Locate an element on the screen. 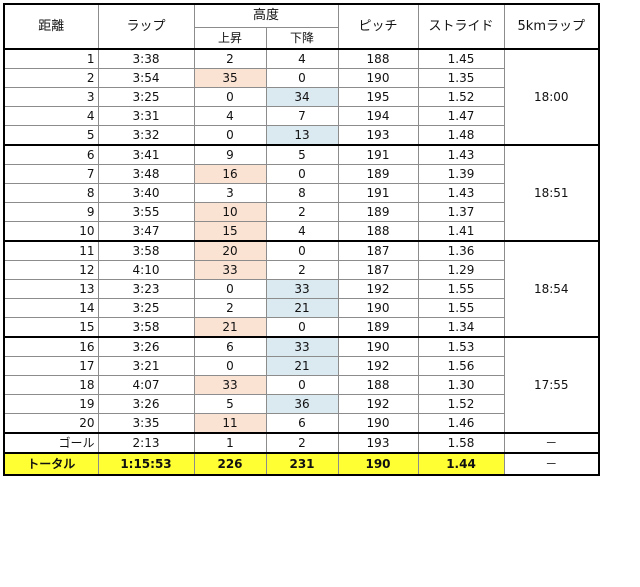  row-lap-time: 3:23 is located at coordinates (146, 289).